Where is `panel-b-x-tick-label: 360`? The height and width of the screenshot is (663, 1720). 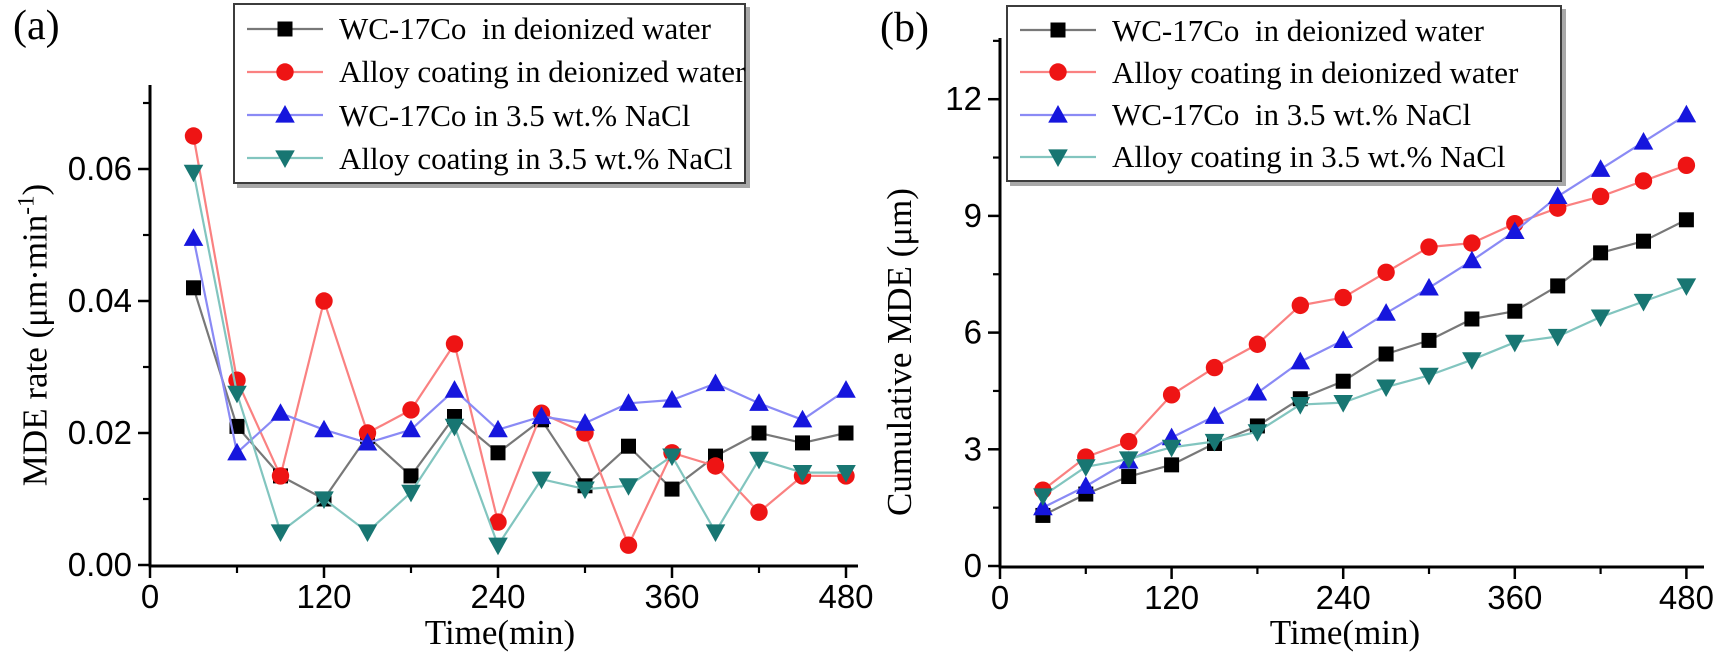 panel-b-x-tick-label: 360 is located at coordinates (1514, 597).